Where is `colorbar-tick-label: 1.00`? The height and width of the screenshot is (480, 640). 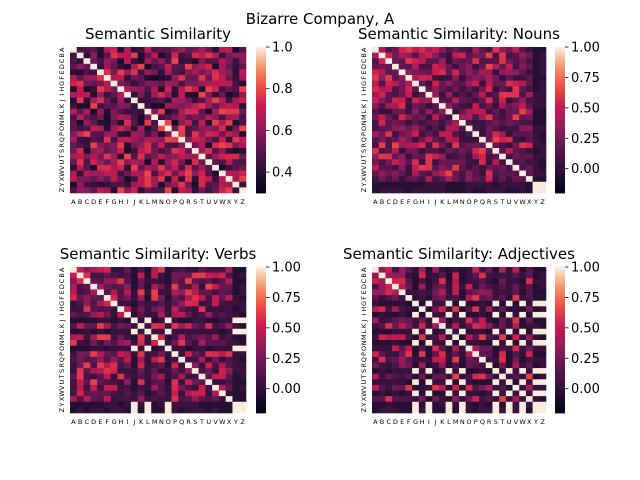 colorbar-tick-label: 1.00 is located at coordinates (585, 268).